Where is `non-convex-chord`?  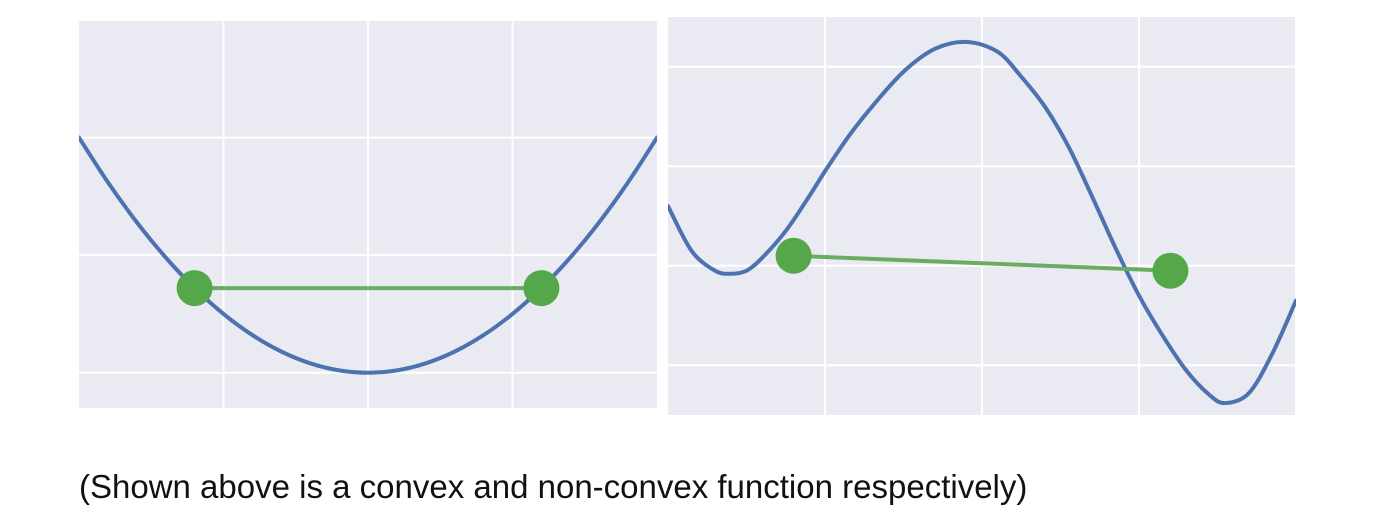 non-convex-chord is located at coordinates (982, 263).